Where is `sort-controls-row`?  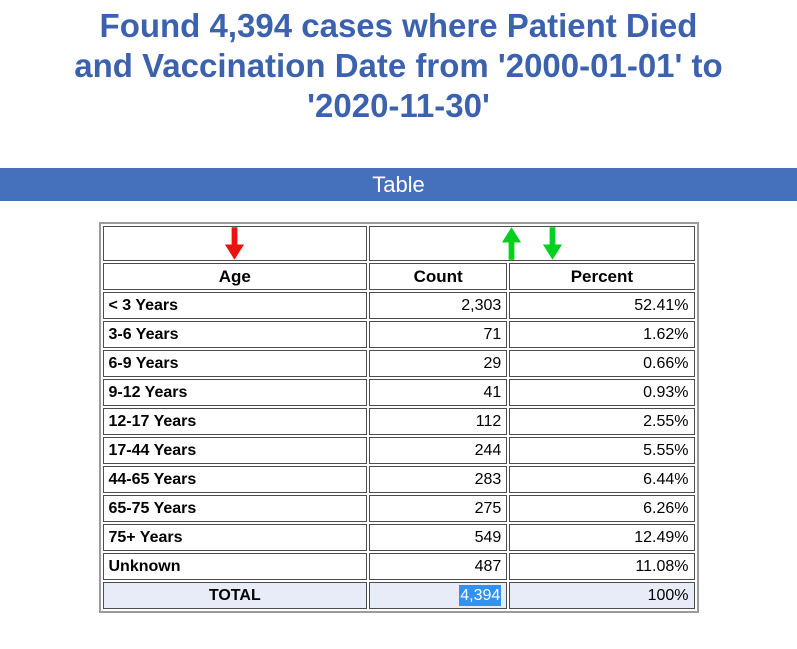 sort-controls-row is located at coordinates (398, 243).